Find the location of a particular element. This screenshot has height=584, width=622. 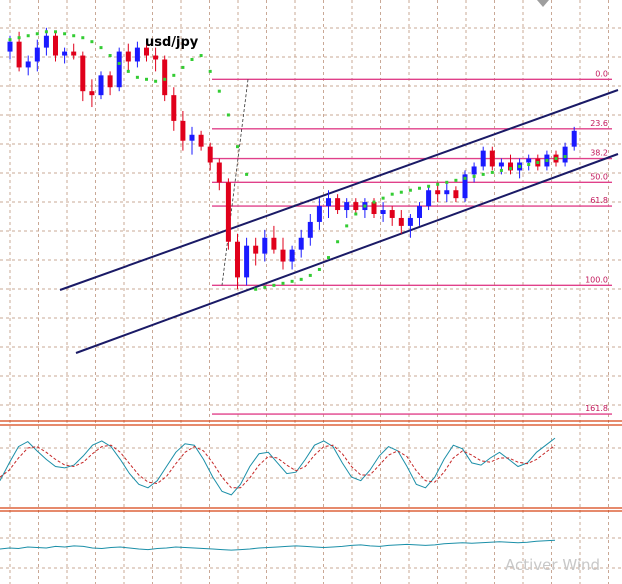

stochastic-panel is located at coordinates (278, 466).